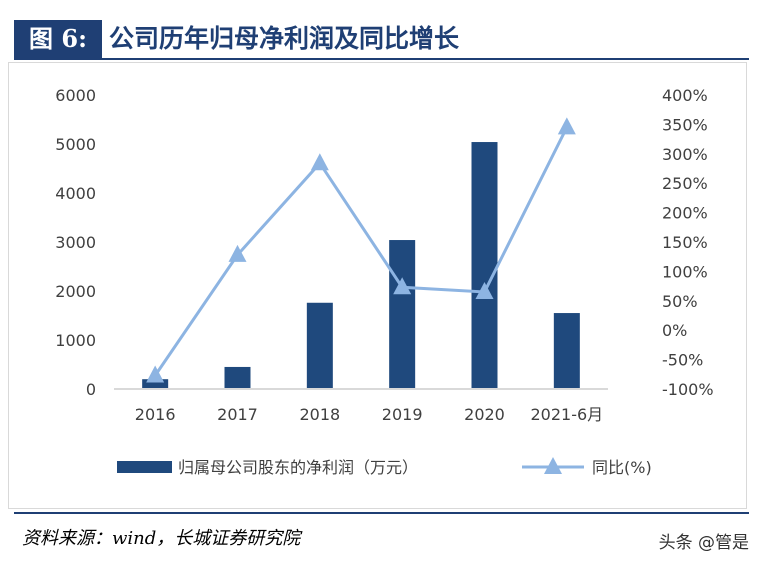 The width and height of the screenshot is (763, 565). I want to click on right-tick-label: -50%, so click(682, 360).